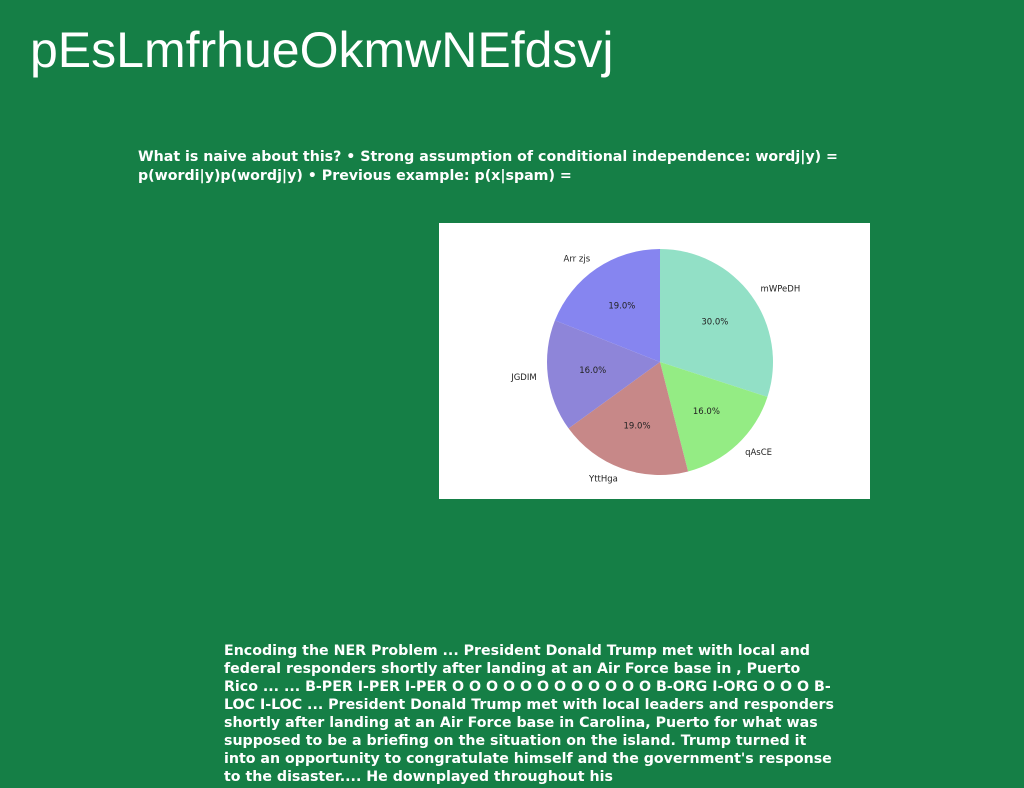 Image resolution: width=1024 pixels, height=788 pixels. What do you see at coordinates (758, 453) in the screenshot?
I see `pie-category-label-qasce: qAsCE` at bounding box center [758, 453].